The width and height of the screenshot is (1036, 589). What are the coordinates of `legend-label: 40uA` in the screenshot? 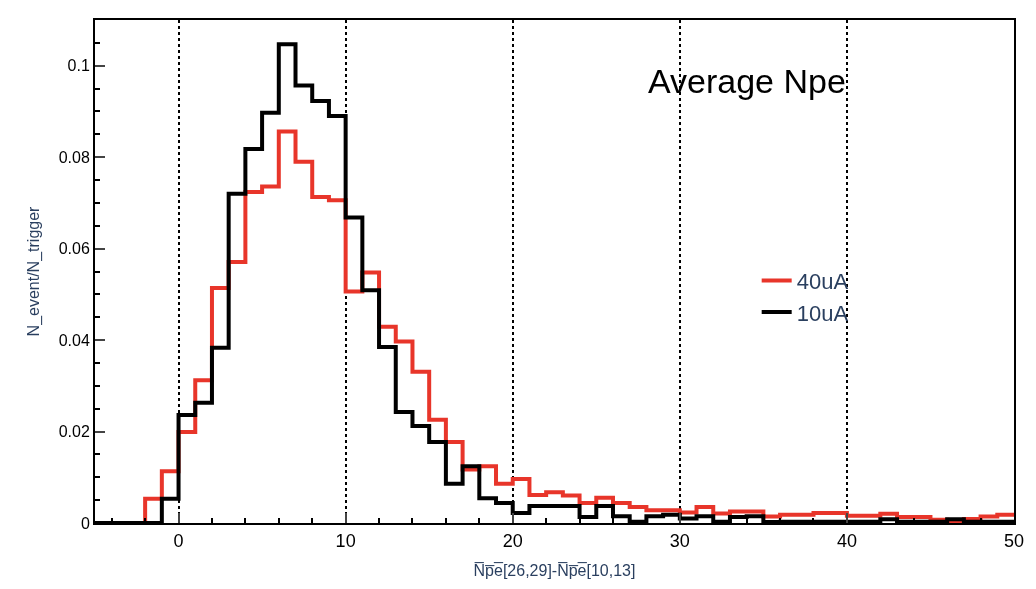 It's located at (822, 282).